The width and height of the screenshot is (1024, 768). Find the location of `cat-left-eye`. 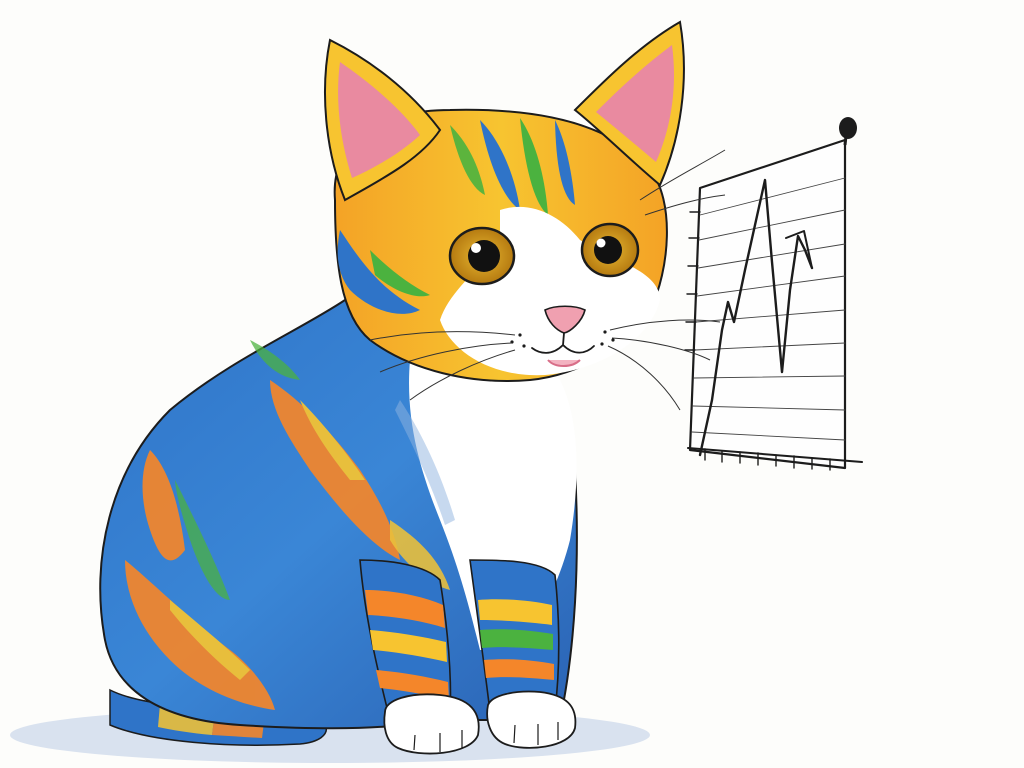

cat-left-eye is located at coordinates (482, 256).